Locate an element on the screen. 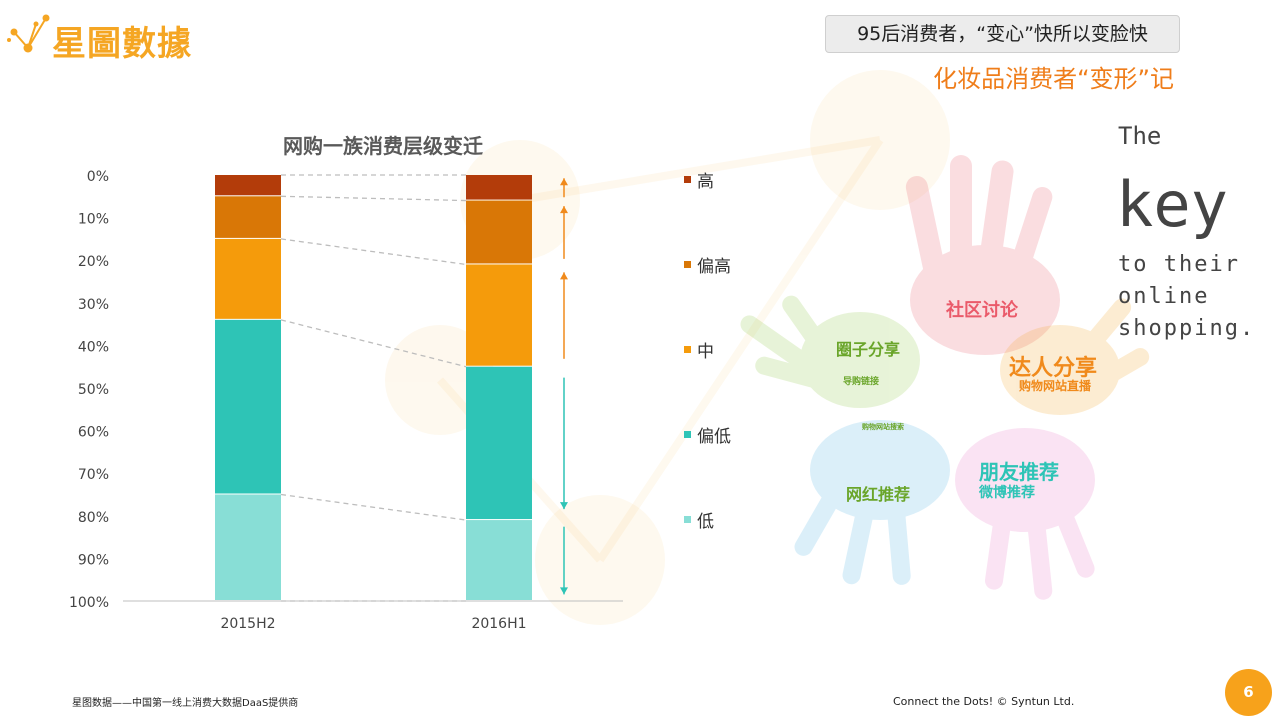 Image resolution: width=1280 pixels, height=720 pixels. brand-logo: 星圖數據 is located at coordinates (122, 44).